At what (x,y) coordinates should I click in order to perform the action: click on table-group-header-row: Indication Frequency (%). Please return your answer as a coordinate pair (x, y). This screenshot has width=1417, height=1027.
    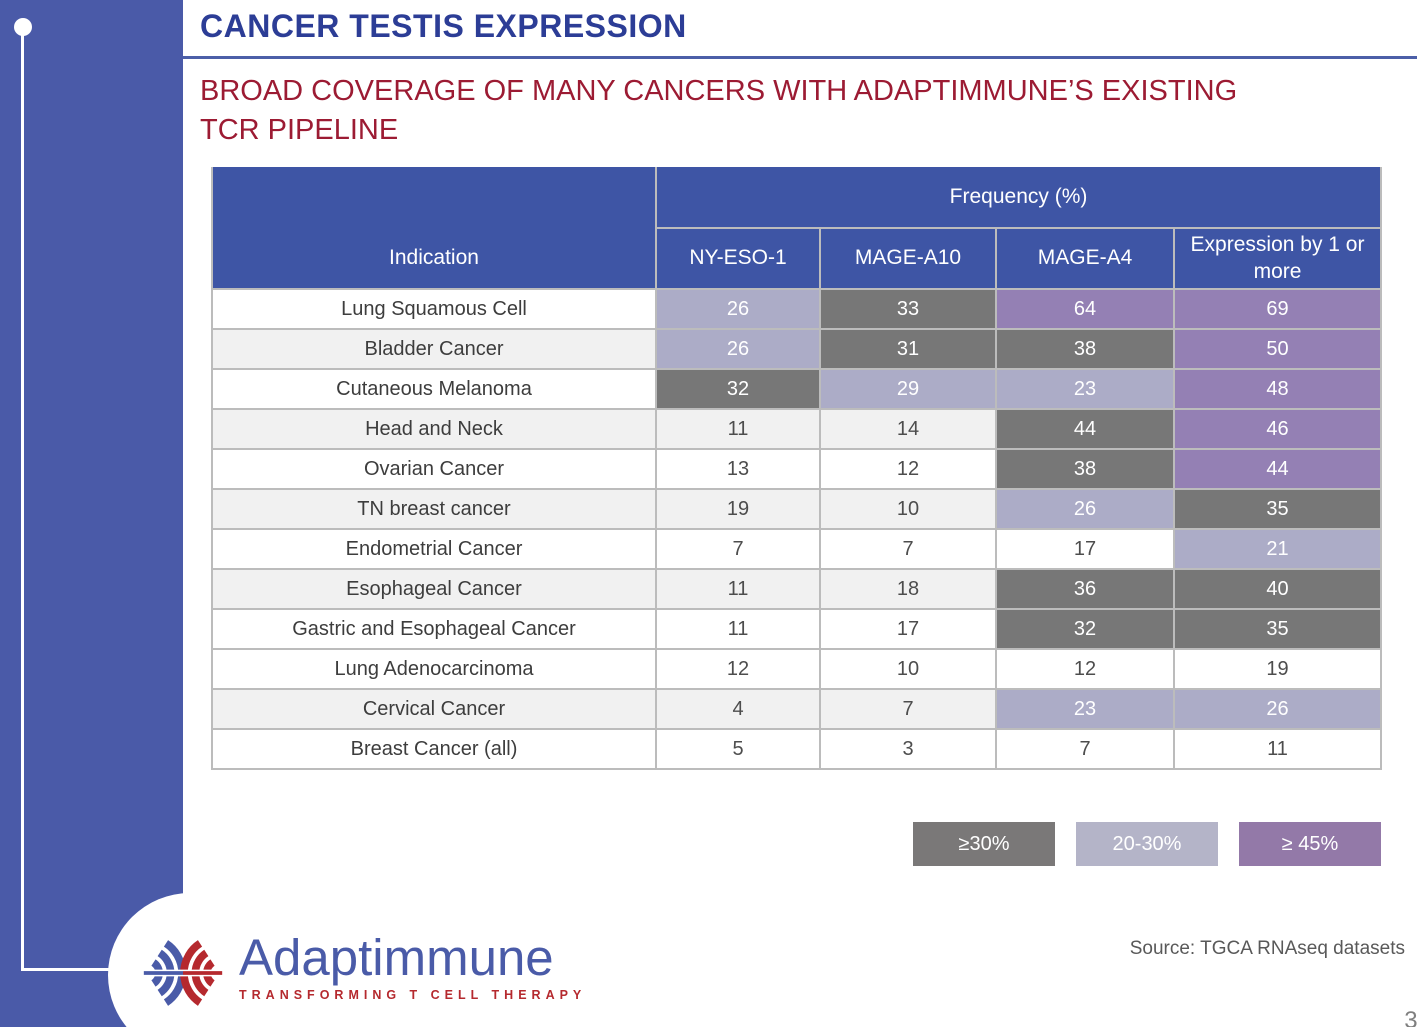
    Looking at the image, I should click on (797, 228).